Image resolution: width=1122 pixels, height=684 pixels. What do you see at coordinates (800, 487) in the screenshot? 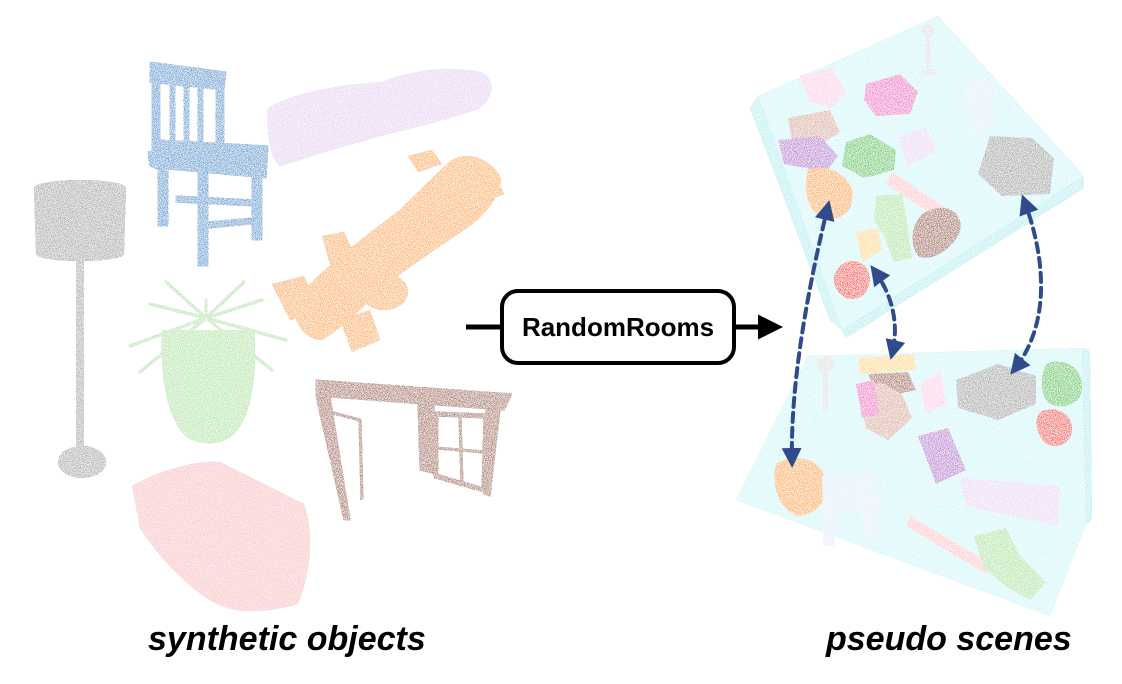
I see `scene-bottom-orange-object` at bounding box center [800, 487].